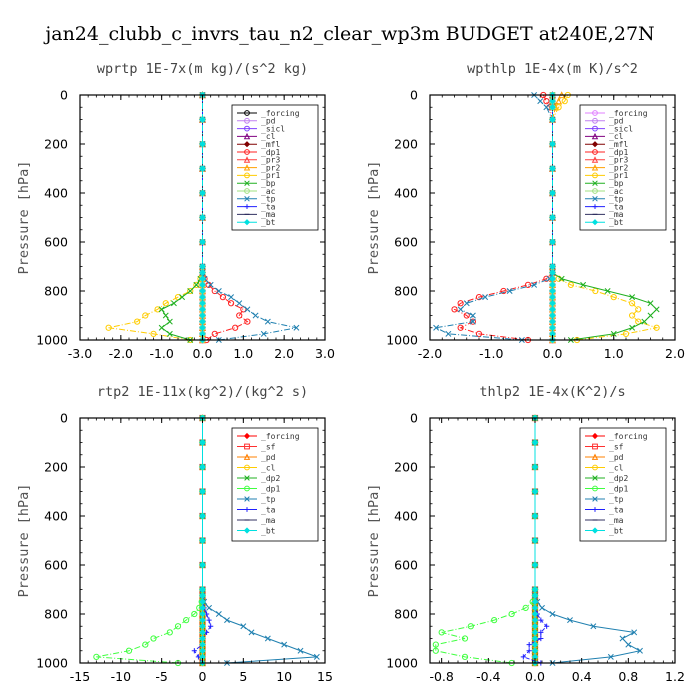  I want to click on series-dp1, so click(485, 540).